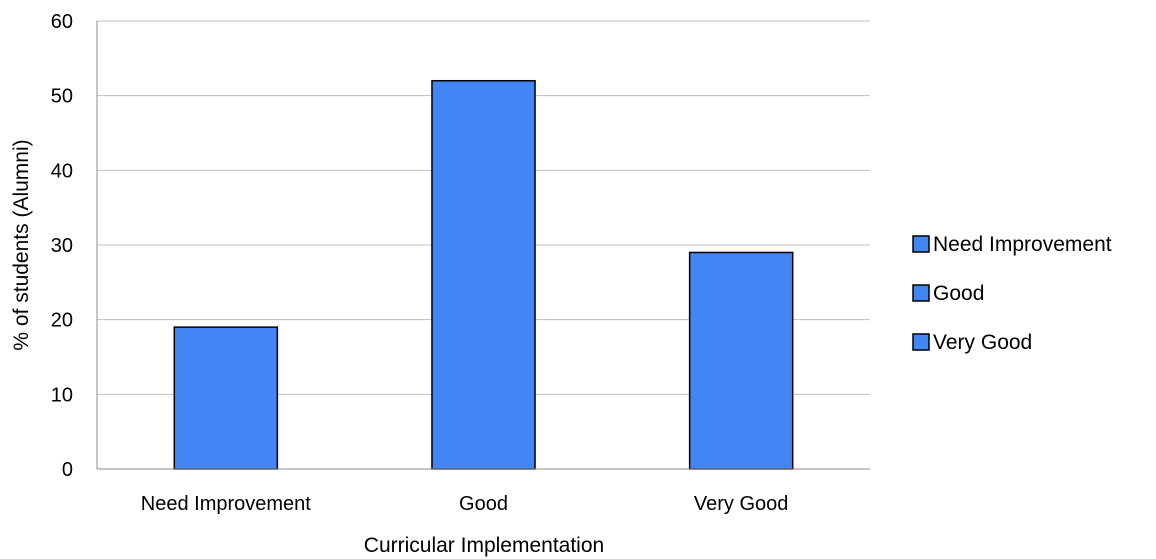 This screenshot has height=559, width=1156. I want to click on legend-label: Good, so click(958, 293).